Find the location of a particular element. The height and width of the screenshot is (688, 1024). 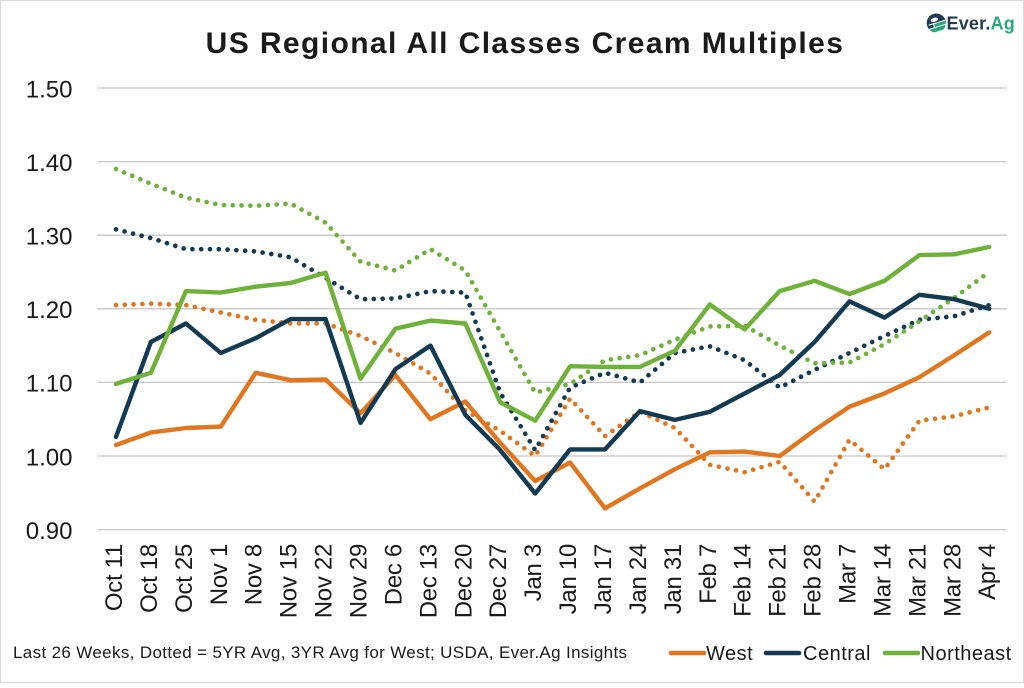

svg-text: Northeast is located at coordinates (966, 654).